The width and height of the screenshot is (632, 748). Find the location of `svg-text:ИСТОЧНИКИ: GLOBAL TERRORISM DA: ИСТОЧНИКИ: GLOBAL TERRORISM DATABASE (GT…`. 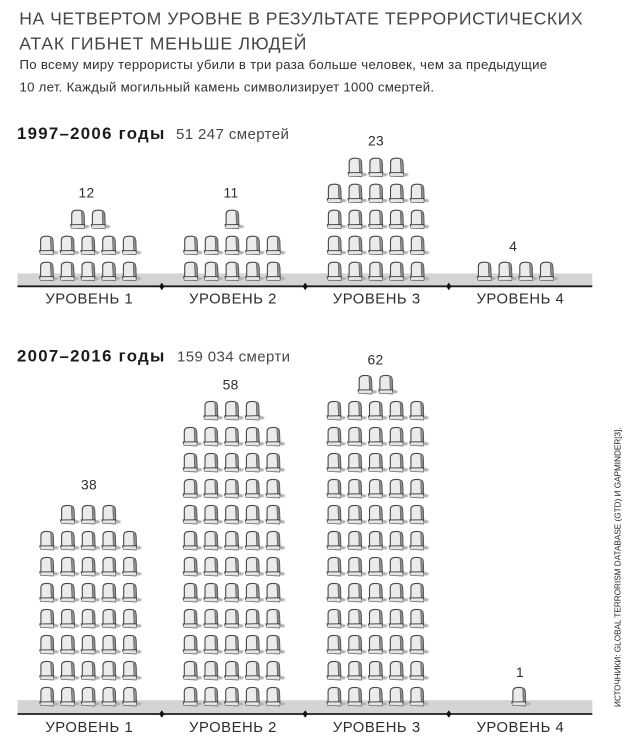

svg-text:ИСТОЧНИКИ: GLOBAL TERRORISM DA: ИСТОЧНИКИ: GLOBAL TERRORISM DATABASE (GT… is located at coordinates (617, 567).